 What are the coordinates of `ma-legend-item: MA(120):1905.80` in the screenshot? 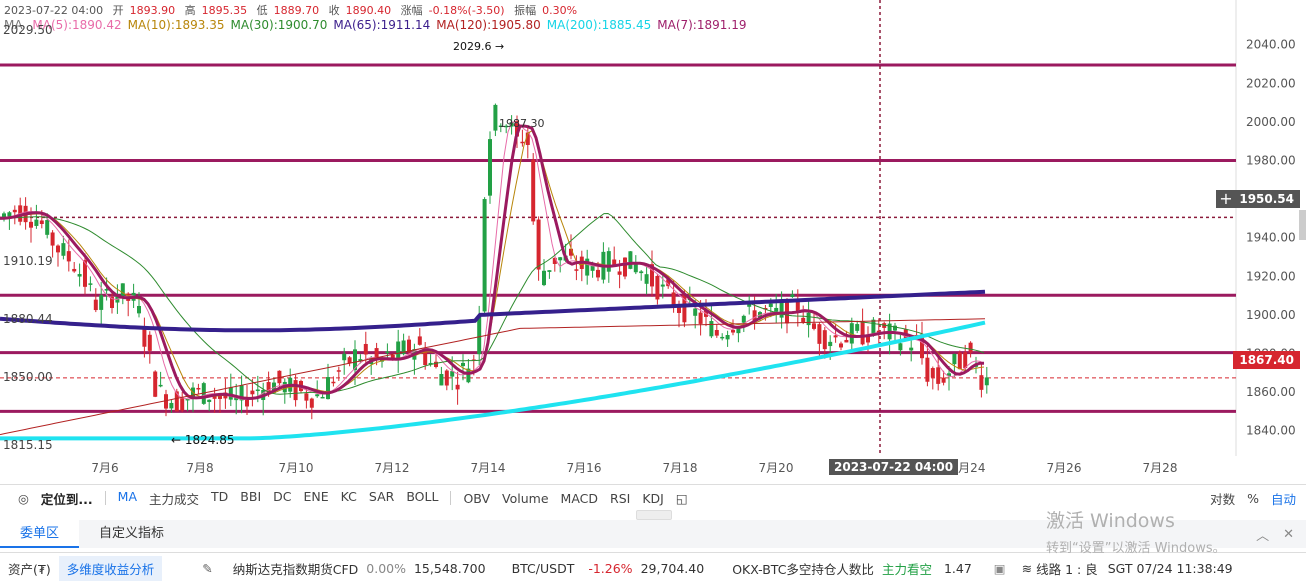 It's located at (488, 25).